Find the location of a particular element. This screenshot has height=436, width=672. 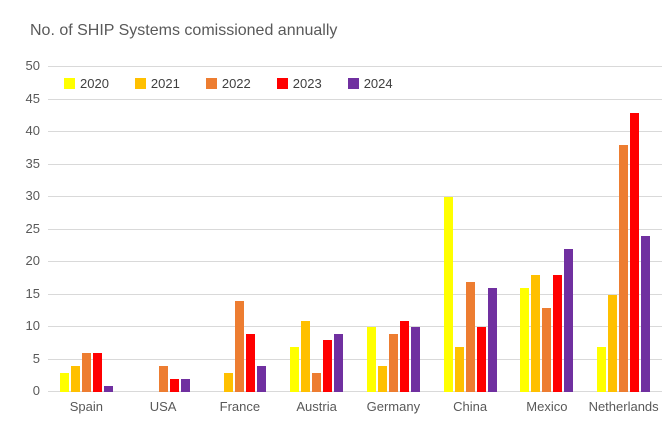

bar-netherlands-2020 is located at coordinates (602, 369).